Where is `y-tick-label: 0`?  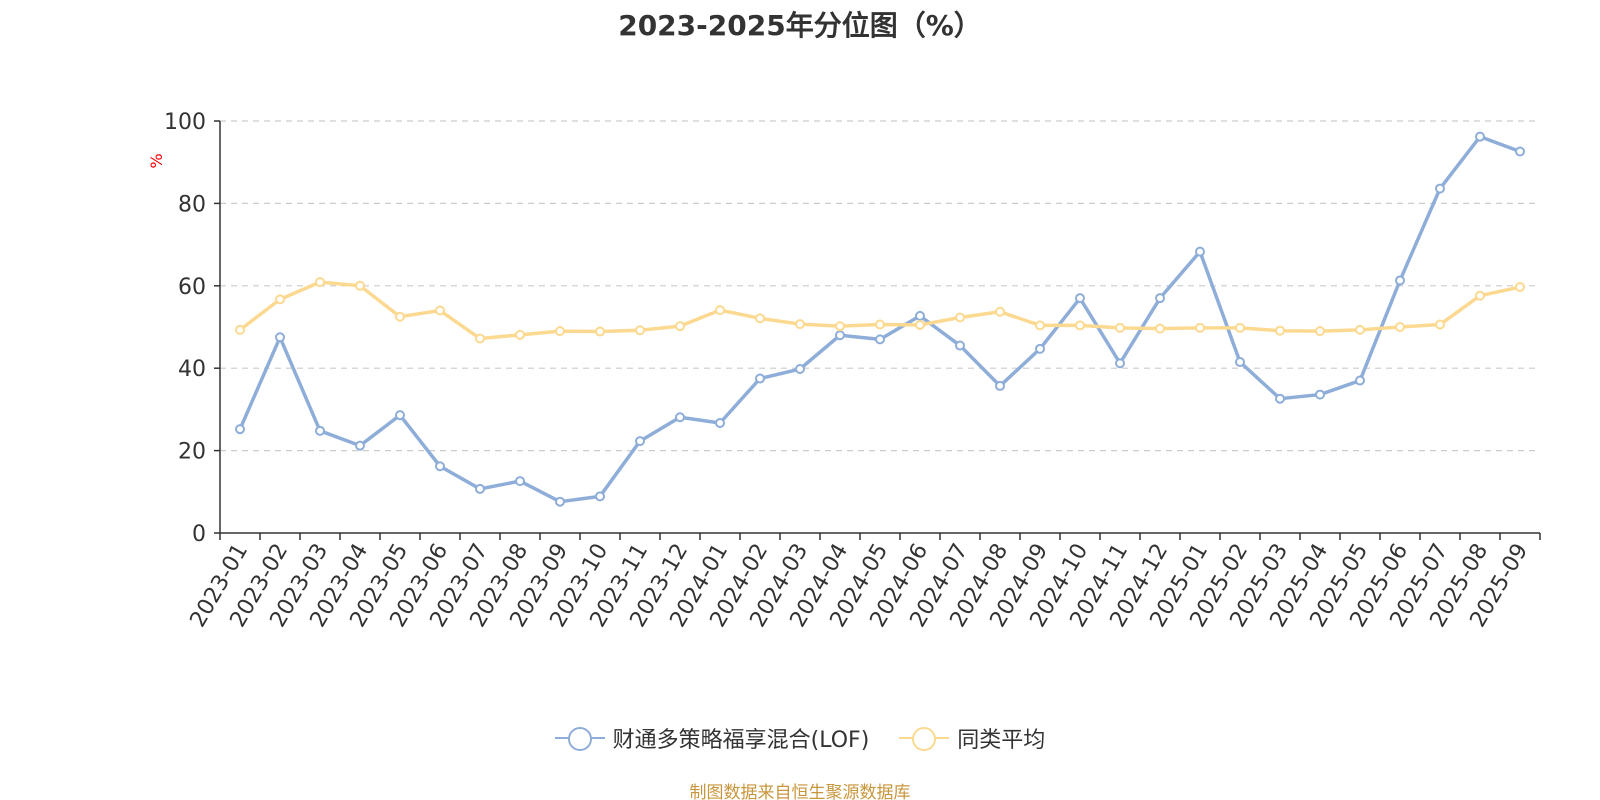
y-tick-label: 0 is located at coordinates (199, 534).